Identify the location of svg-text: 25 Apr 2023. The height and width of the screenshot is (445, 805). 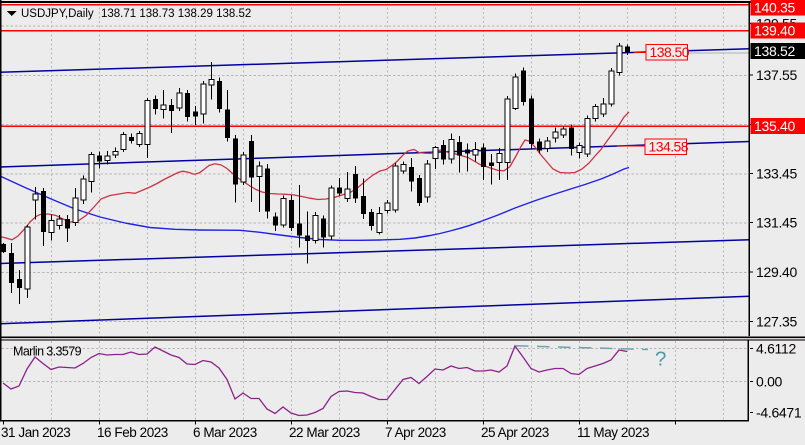
(515, 432).